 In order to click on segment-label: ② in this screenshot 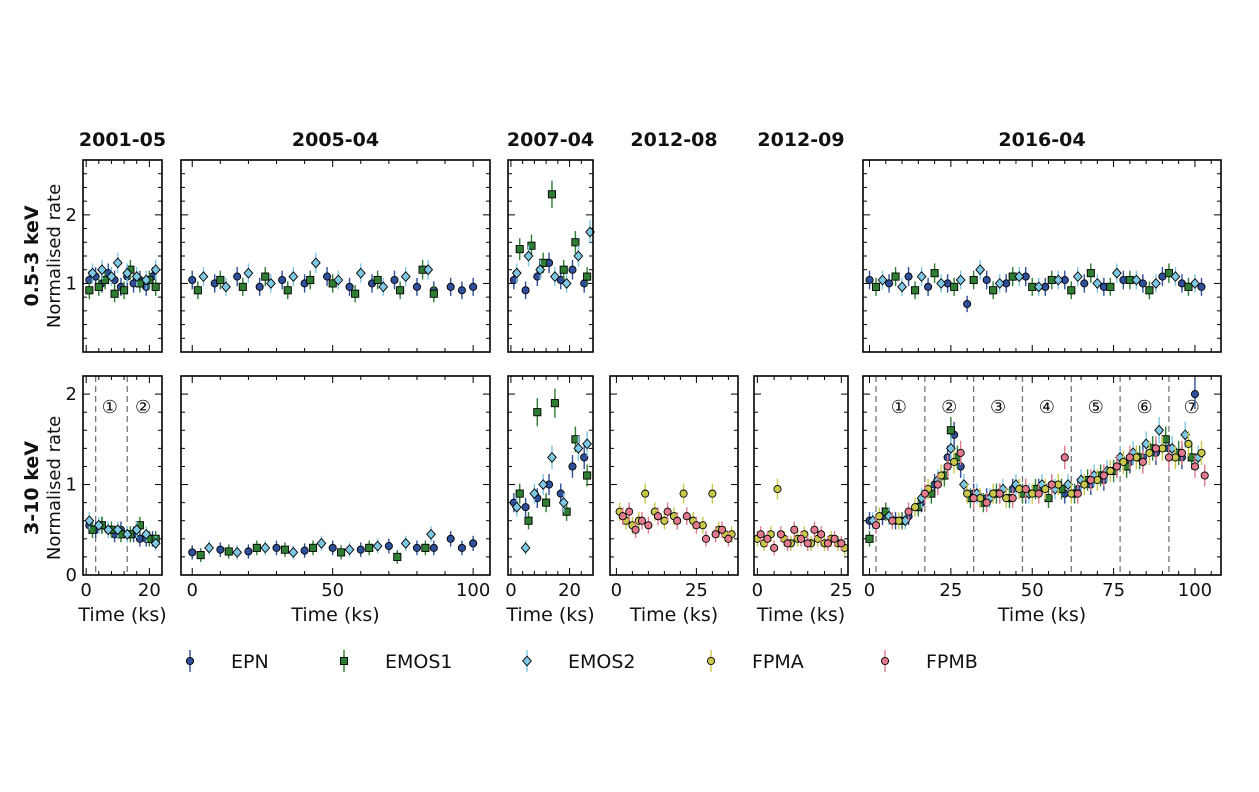, I will do `click(949, 407)`.